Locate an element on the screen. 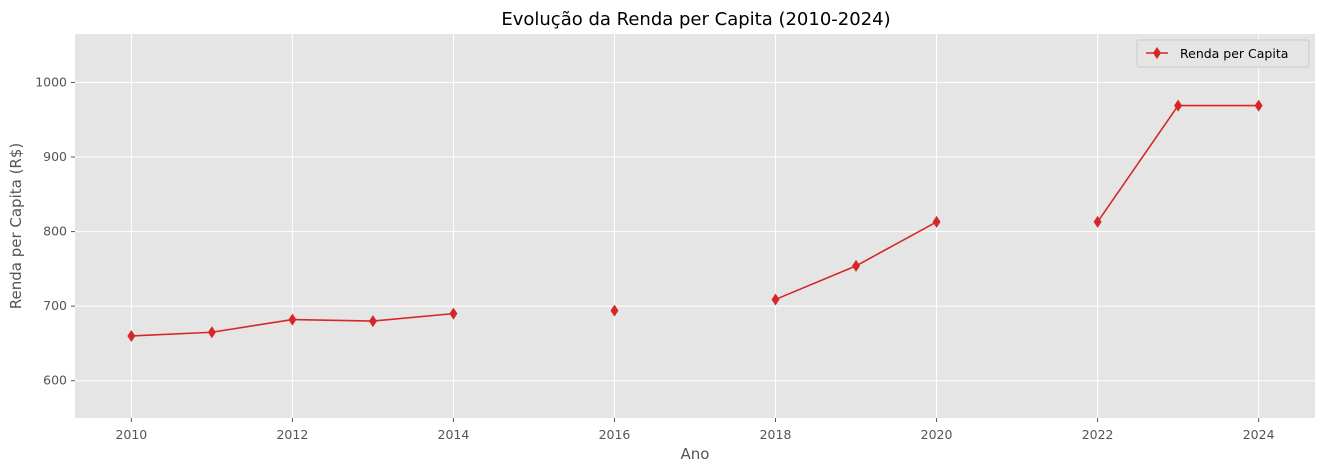  y-tick-label: 600 is located at coordinates (55, 380).